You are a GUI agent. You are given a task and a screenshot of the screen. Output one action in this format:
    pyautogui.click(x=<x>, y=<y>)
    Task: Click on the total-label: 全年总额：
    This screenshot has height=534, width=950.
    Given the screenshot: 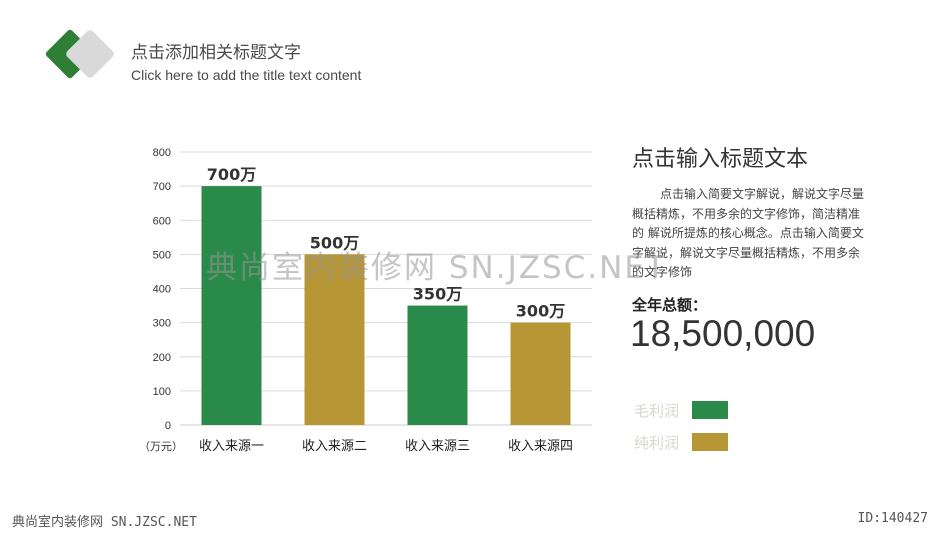 What is the action you would take?
    pyautogui.click(x=670, y=305)
    